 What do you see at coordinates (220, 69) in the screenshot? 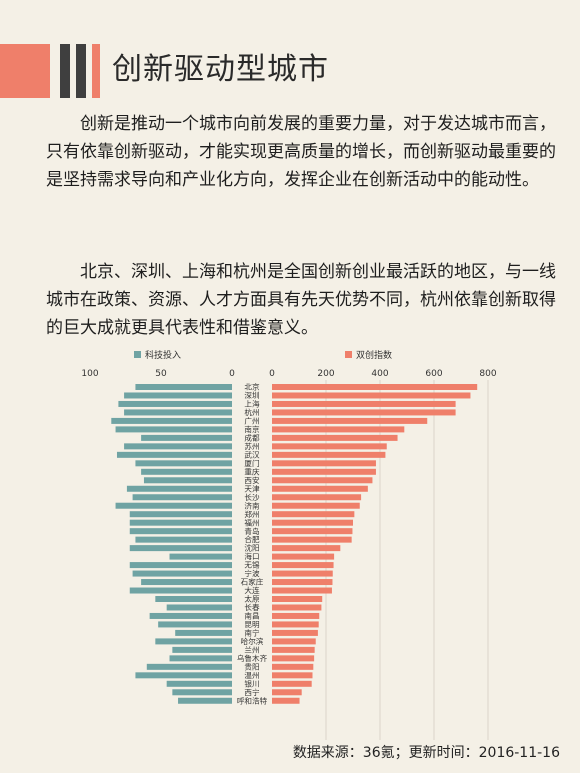
I see `page-title: 创新驱动型城市` at bounding box center [220, 69].